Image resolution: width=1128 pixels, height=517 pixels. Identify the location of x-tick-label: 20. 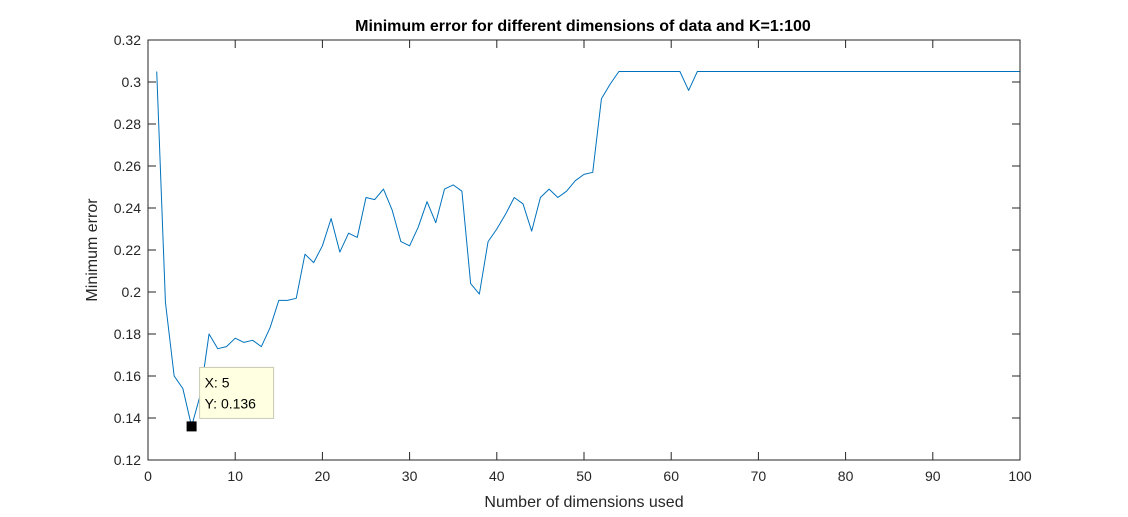
(323, 476).